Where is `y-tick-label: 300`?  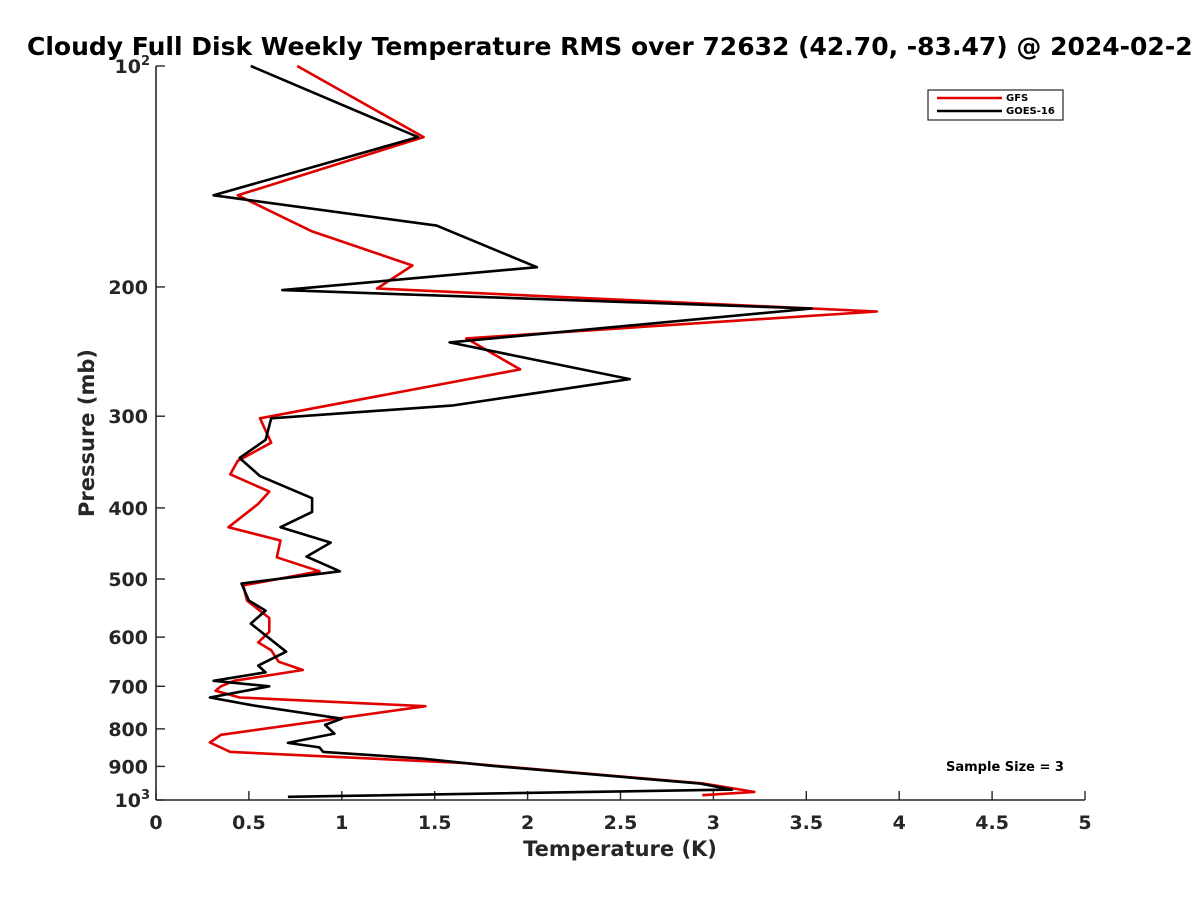
y-tick-label: 300 is located at coordinates (128, 417).